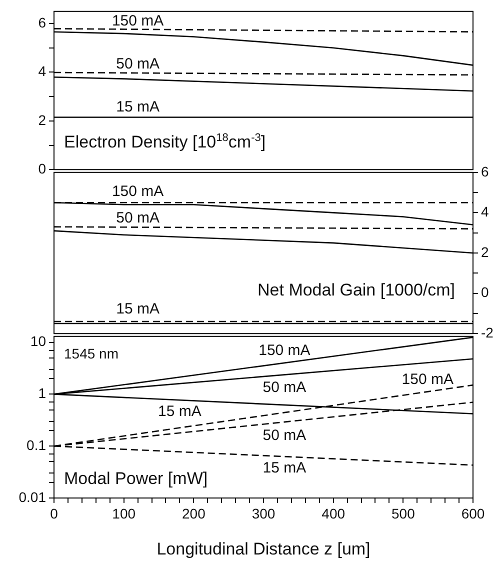  Describe the element at coordinates (36, 444) in the screenshot. I see `y-tick-label: 0.1` at that location.